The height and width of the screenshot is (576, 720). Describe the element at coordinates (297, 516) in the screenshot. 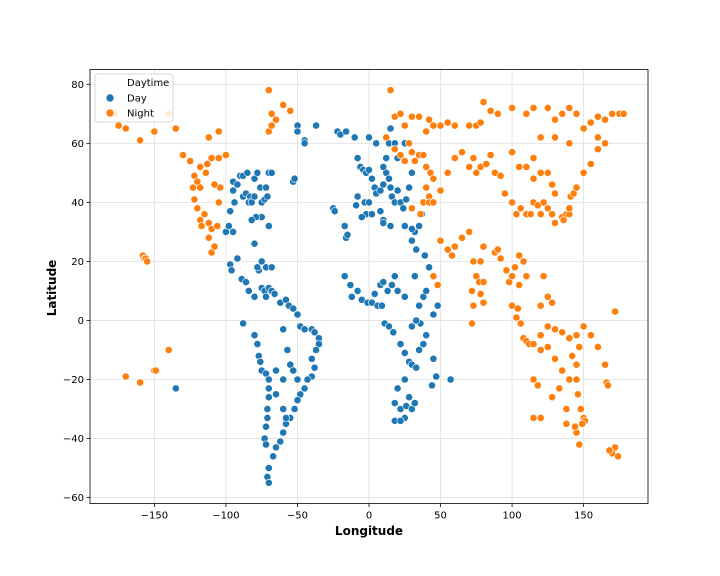

I see `x-tick-label: −50` at that location.